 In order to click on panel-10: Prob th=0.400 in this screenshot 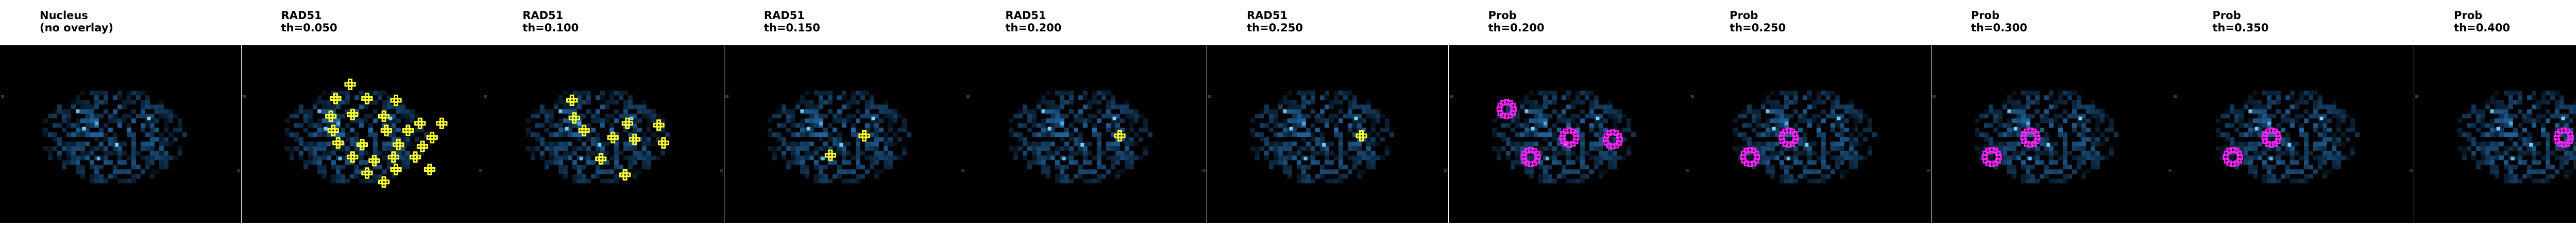, I will do `click(2495, 116)`.